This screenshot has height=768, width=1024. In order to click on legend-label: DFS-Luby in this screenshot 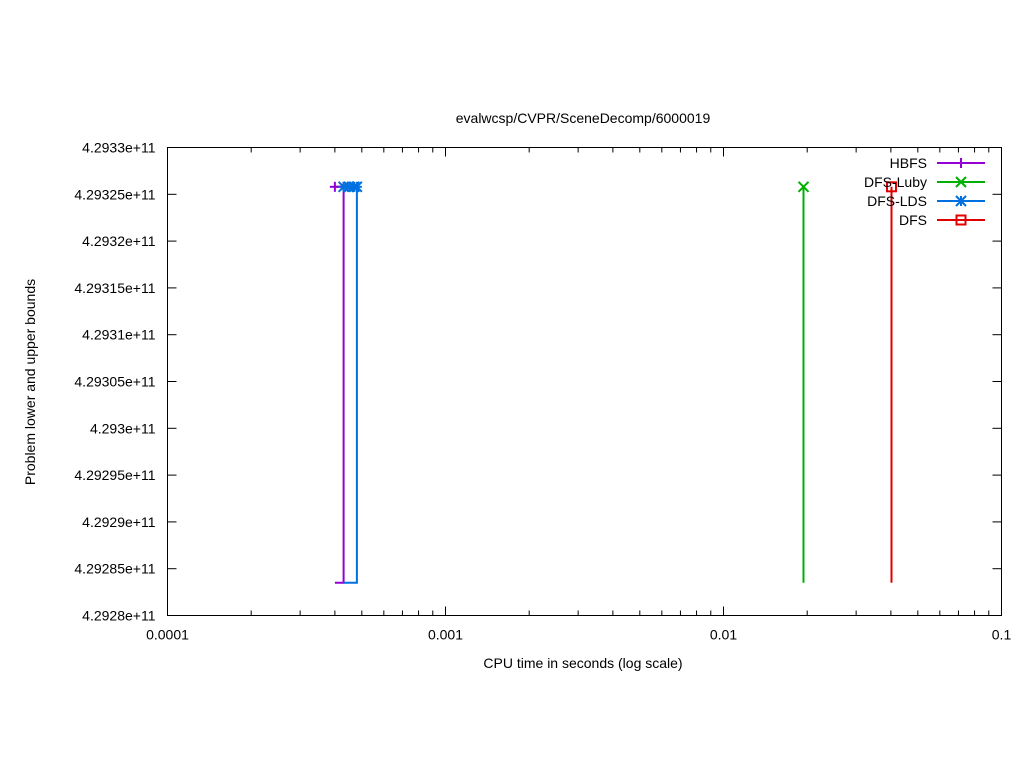, I will do `click(895, 182)`.